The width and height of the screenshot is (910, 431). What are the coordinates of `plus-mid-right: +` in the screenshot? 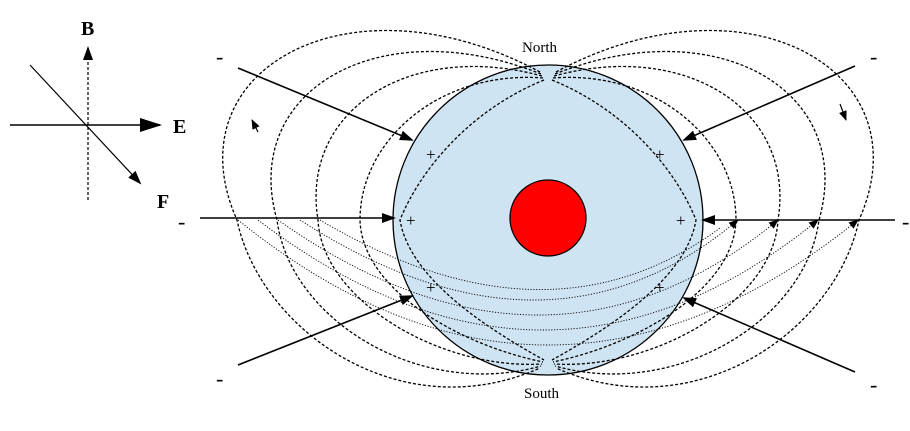 It's located at (681, 220).